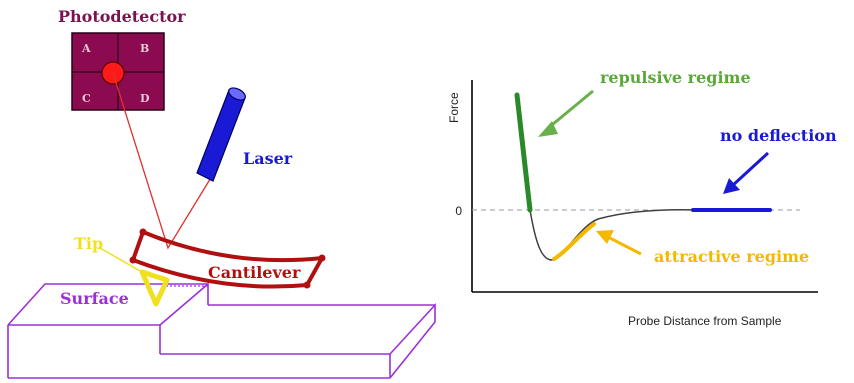 The height and width of the screenshot is (383, 854). I want to click on cantilever-label: Cantilever, so click(254, 272).